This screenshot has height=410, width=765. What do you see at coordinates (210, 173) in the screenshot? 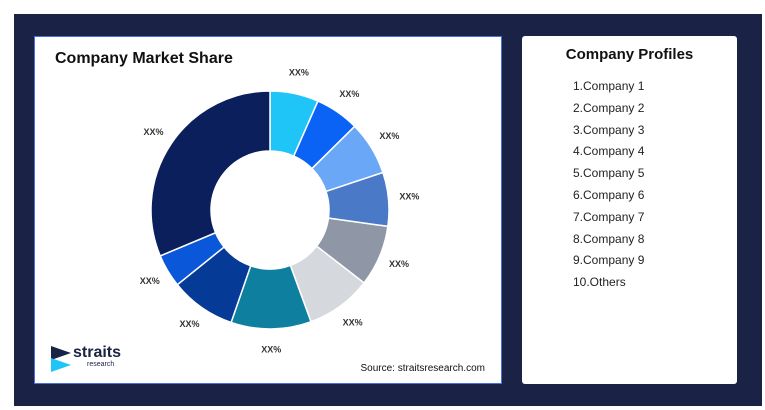
I see `donut-slice` at bounding box center [210, 173].